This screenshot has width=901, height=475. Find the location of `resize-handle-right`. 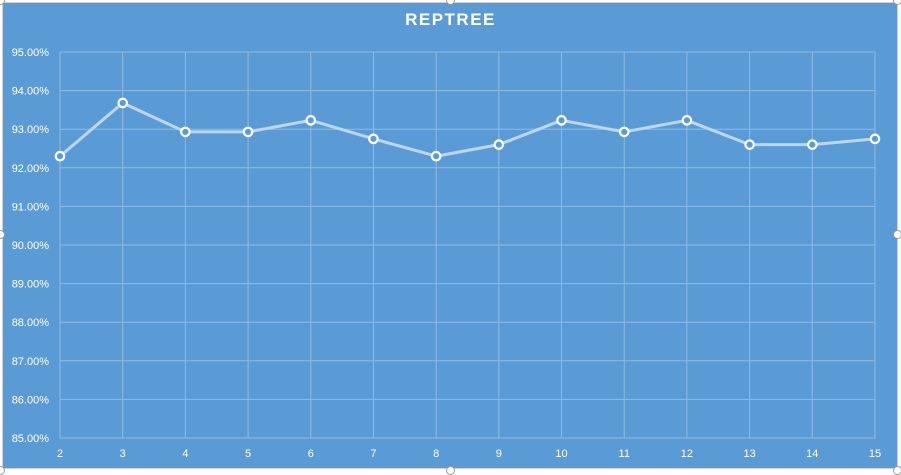

resize-handle-right is located at coordinates (897, 234).